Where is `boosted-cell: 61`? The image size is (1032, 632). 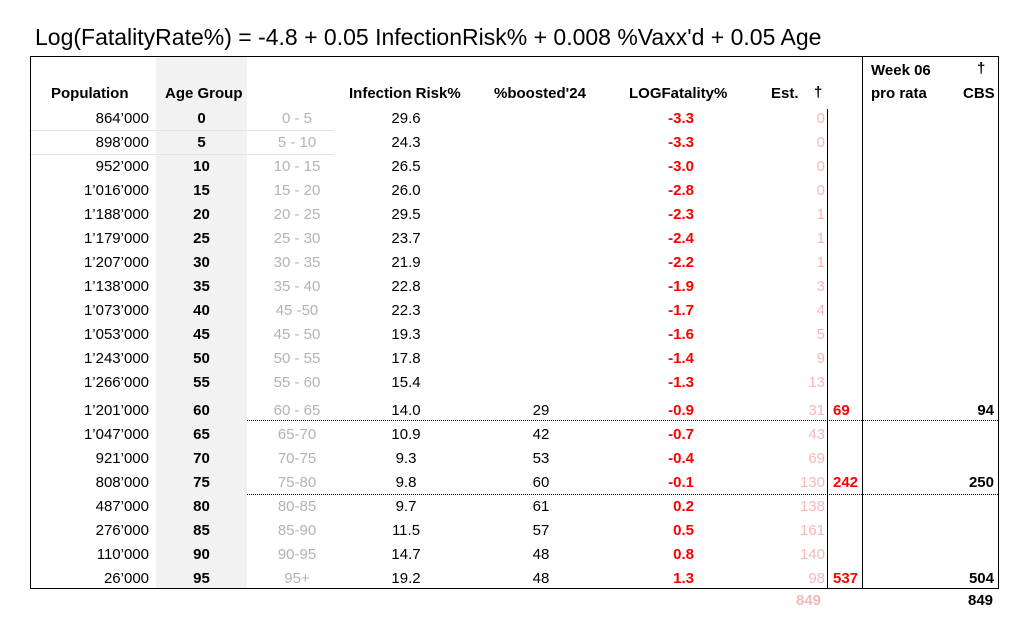
boosted-cell: 61 is located at coordinates (541, 506).